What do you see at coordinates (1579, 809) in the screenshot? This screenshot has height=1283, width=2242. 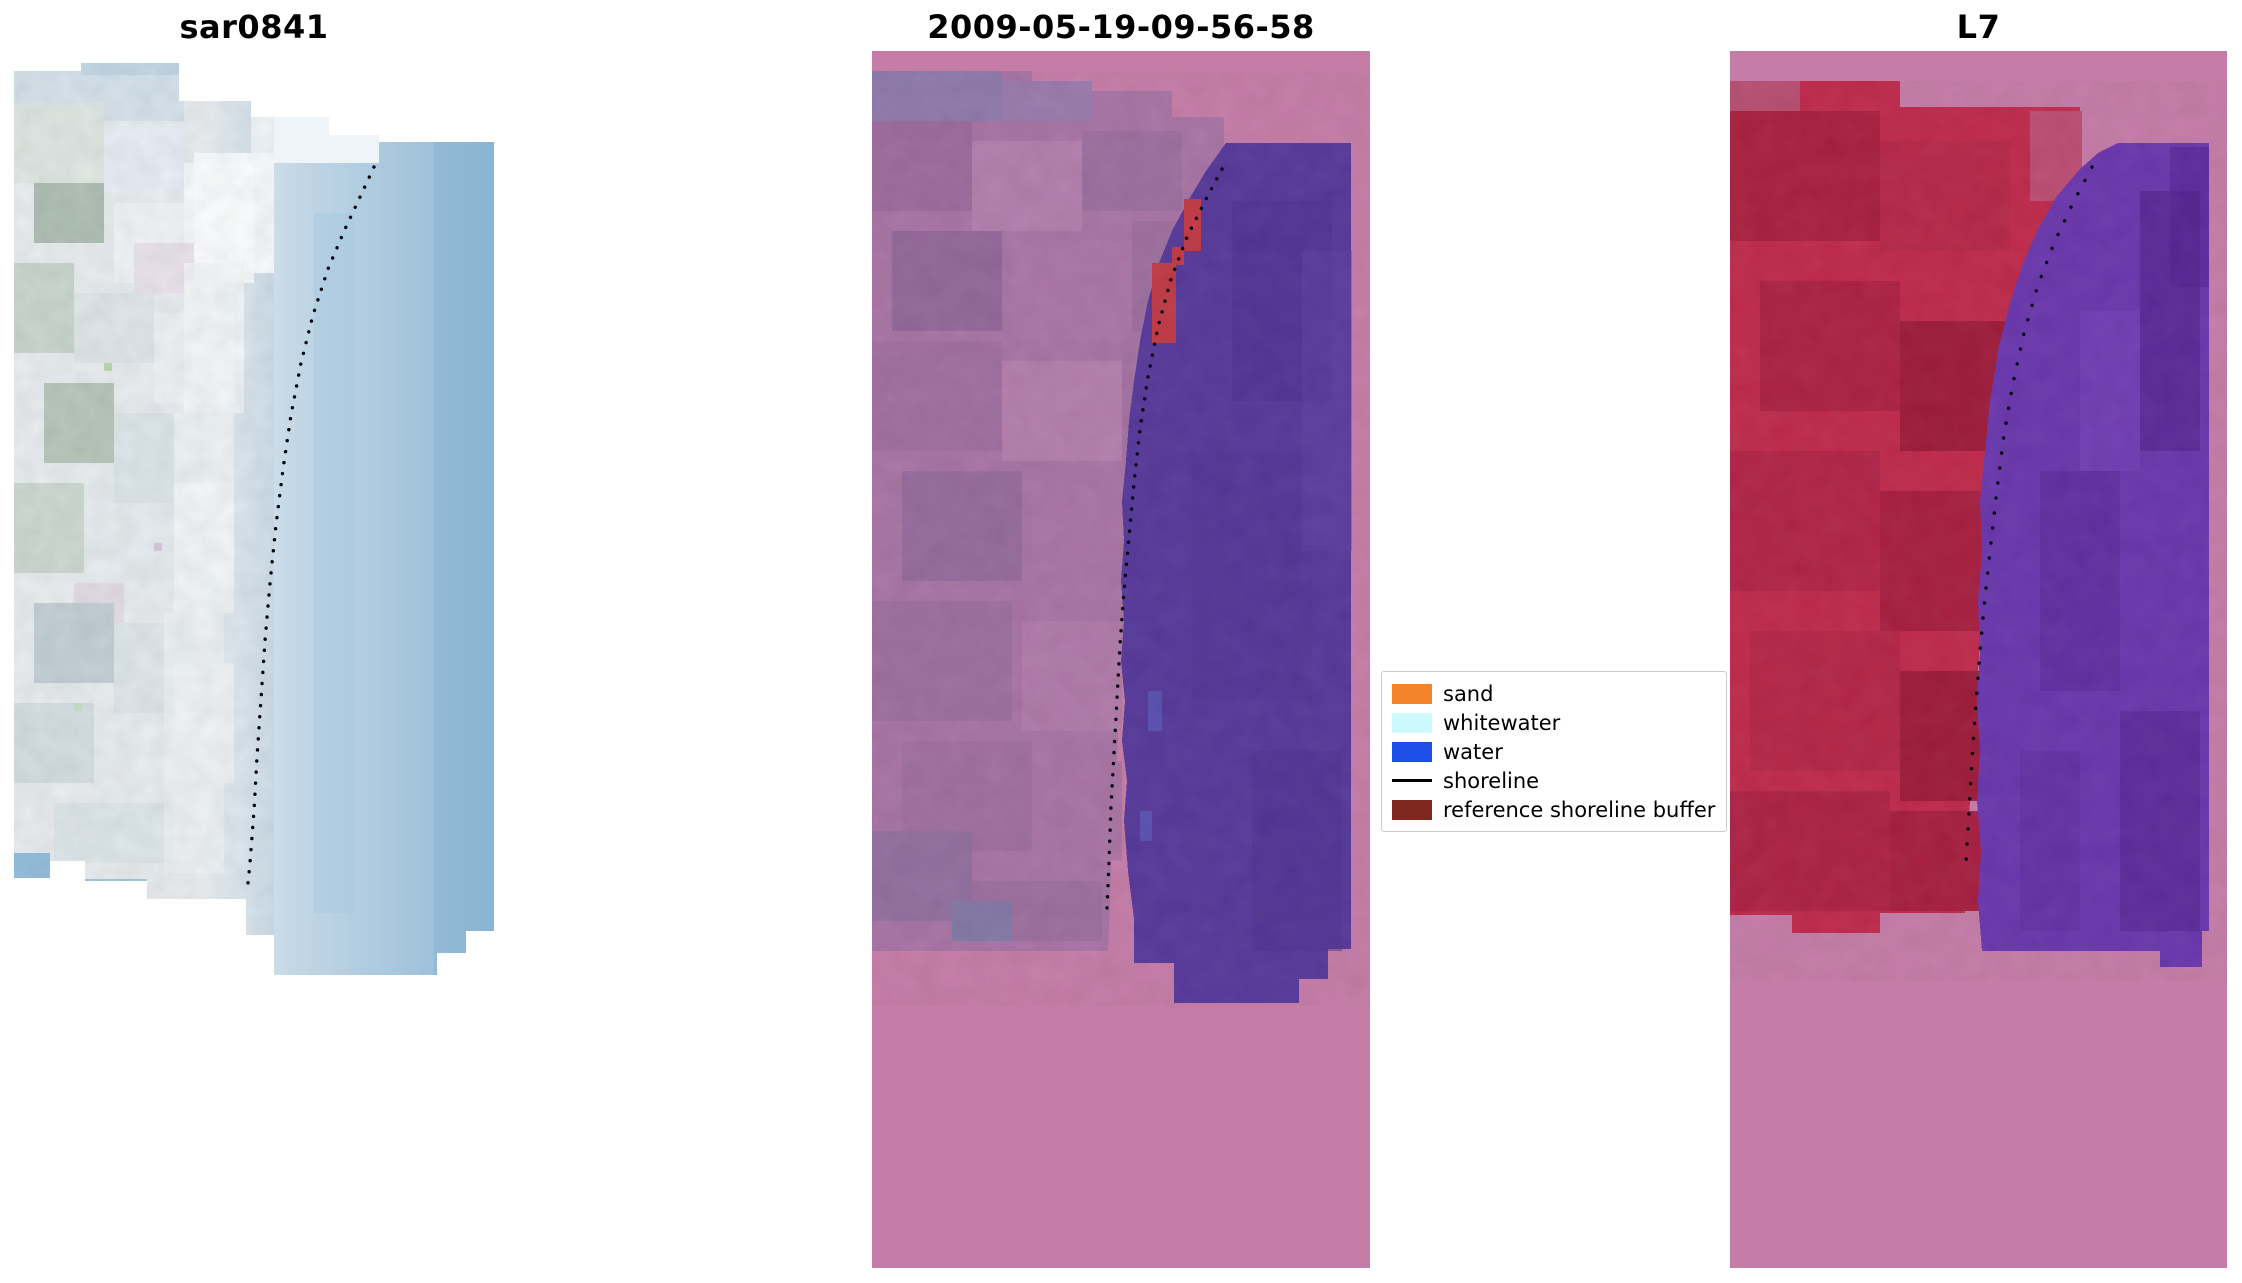 I see `legend-label-reference-shoreline-buffer: reference shoreline buffer` at bounding box center [1579, 809].